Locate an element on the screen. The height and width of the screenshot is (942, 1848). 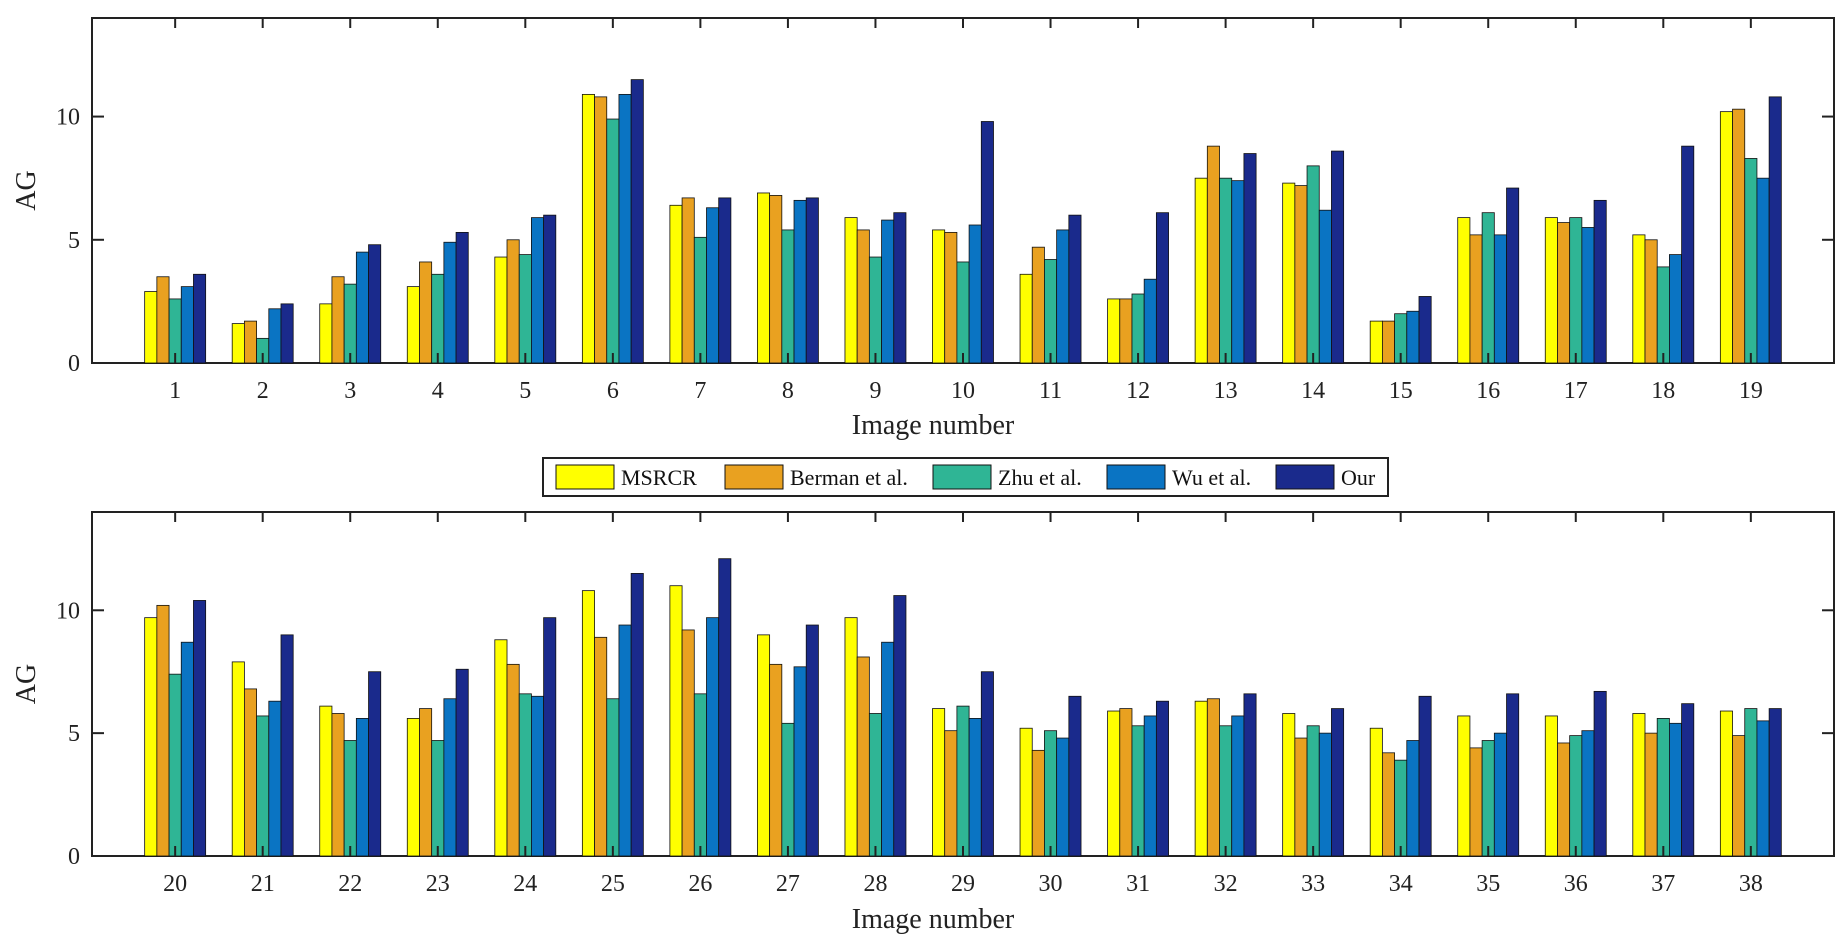
x-tick-label: 29 is located at coordinates (963, 884).